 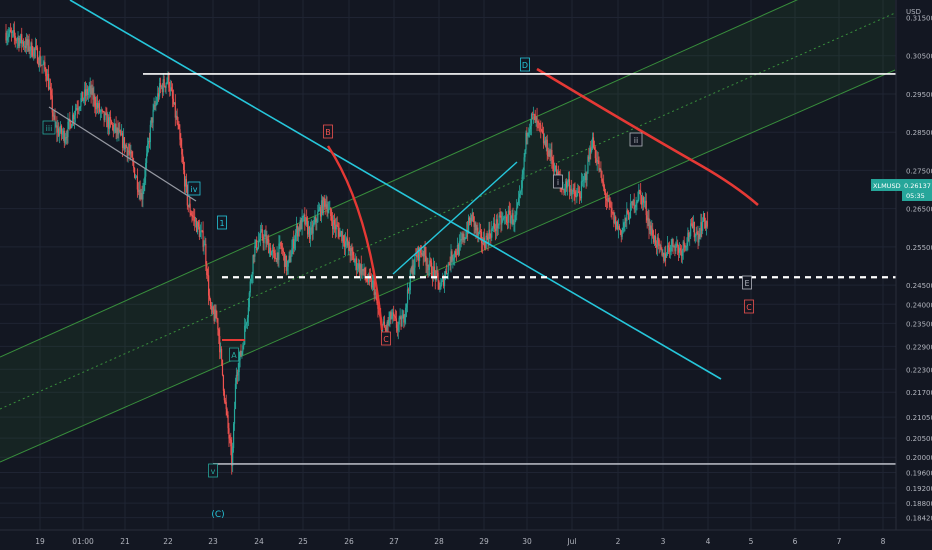 I want to click on time-axis: 19 01:00 21 22 23 24 25 26 27 28 29 30 Jul 2 3 4 5 6 7 8, so click(x=460, y=541).